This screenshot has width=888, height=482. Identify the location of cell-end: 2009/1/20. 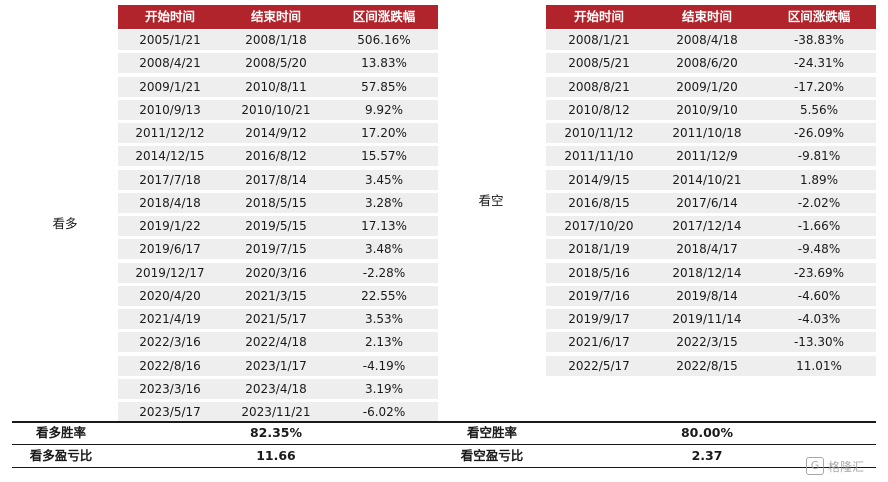
(707, 87).